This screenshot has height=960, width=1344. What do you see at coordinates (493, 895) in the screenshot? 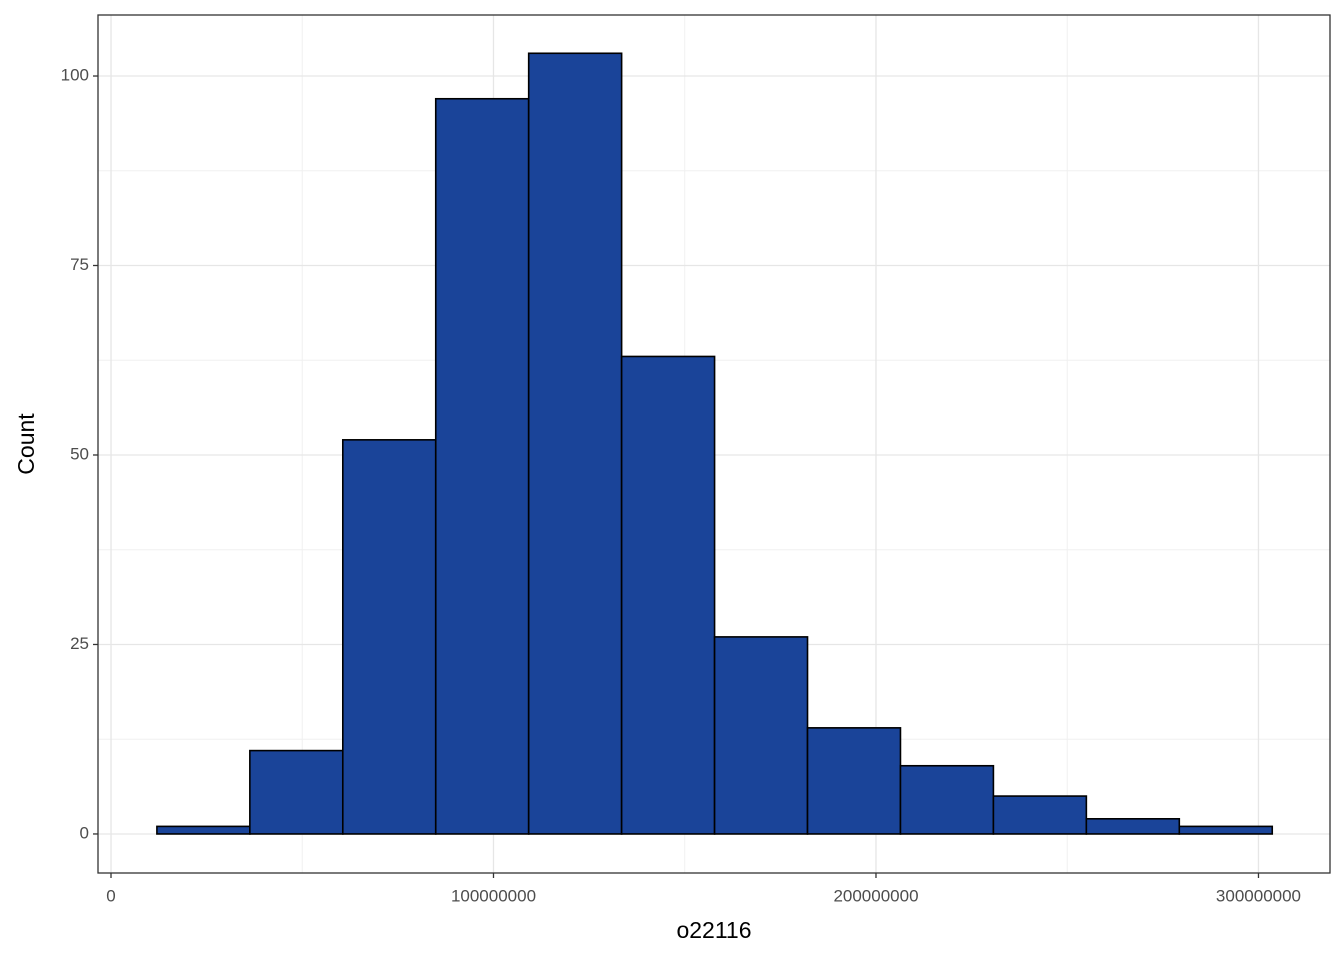
I see `x-tick-label: 100000000` at bounding box center [493, 895].